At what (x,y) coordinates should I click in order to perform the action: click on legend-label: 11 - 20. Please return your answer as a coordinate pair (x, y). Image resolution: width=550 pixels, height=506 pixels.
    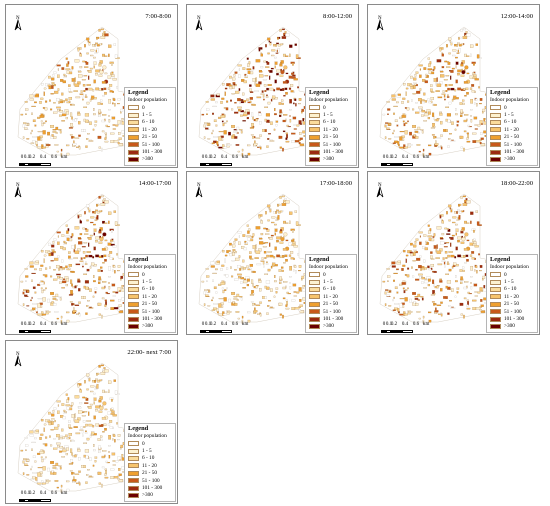
    Looking at the image, I should click on (511, 296).